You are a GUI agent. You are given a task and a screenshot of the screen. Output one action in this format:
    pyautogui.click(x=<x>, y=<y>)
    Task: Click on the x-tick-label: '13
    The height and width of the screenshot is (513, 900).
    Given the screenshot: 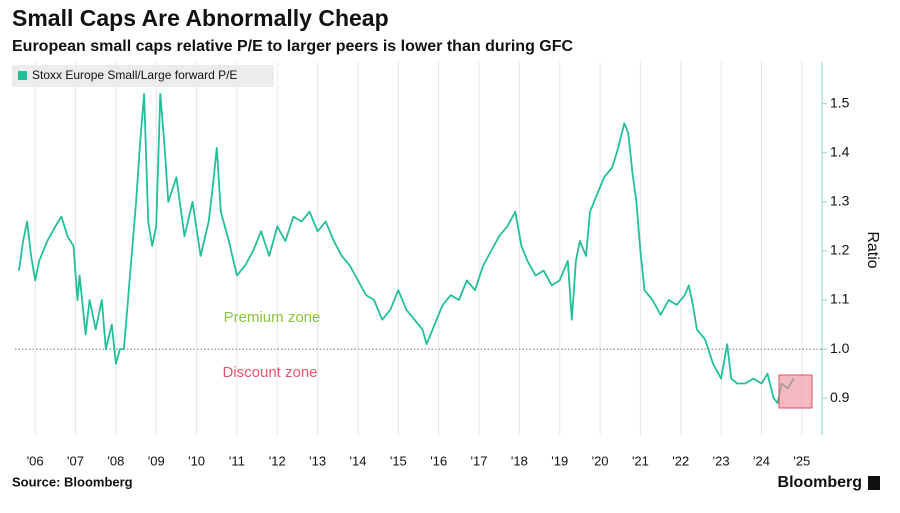 What is the action you would take?
    pyautogui.click(x=317, y=460)
    